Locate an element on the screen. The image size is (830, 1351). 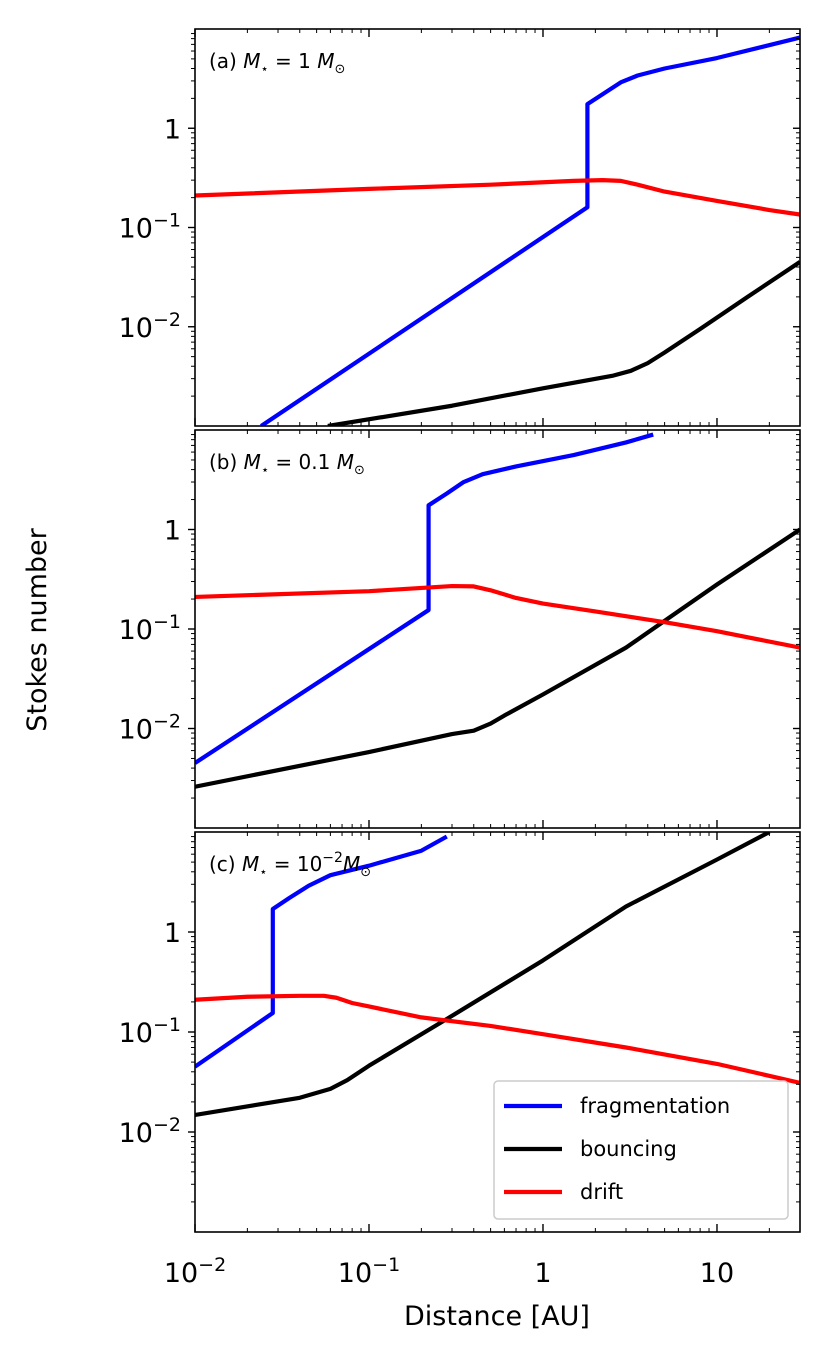
legend-label-bouncing: bouncing is located at coordinates (628, 1149).